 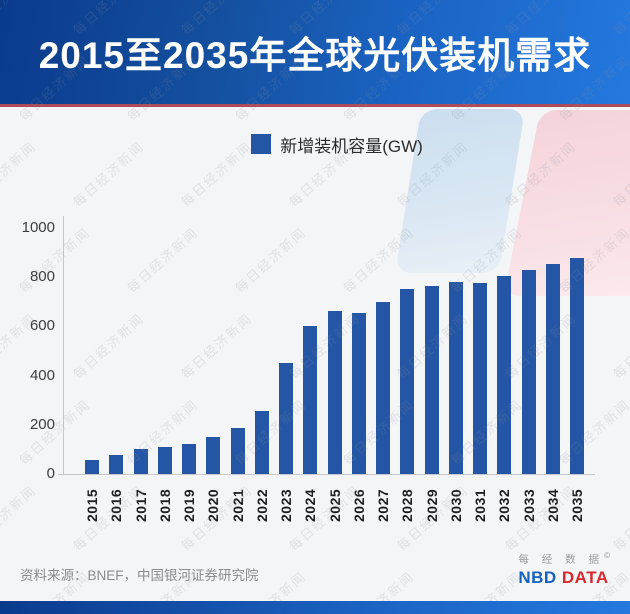 What do you see at coordinates (455, 505) in the screenshot?
I see `x-tick-2030: 2030` at bounding box center [455, 505].